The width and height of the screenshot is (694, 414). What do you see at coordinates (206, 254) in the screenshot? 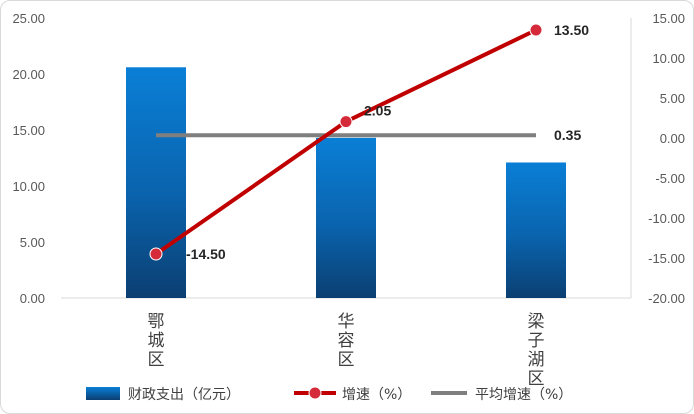
I see `growth-data-label-1: -14.50` at bounding box center [206, 254].